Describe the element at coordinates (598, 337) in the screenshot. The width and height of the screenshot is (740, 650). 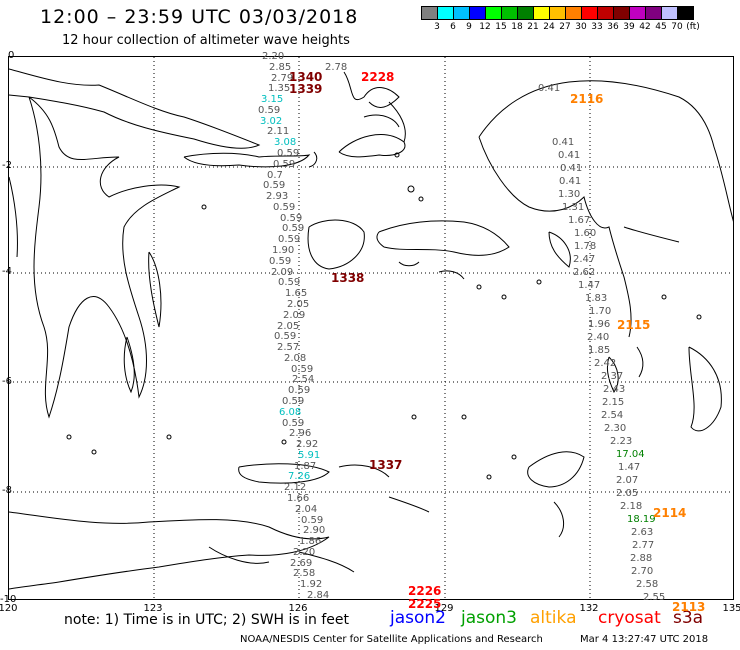
I see `swh-reading: 2.40` at that location.